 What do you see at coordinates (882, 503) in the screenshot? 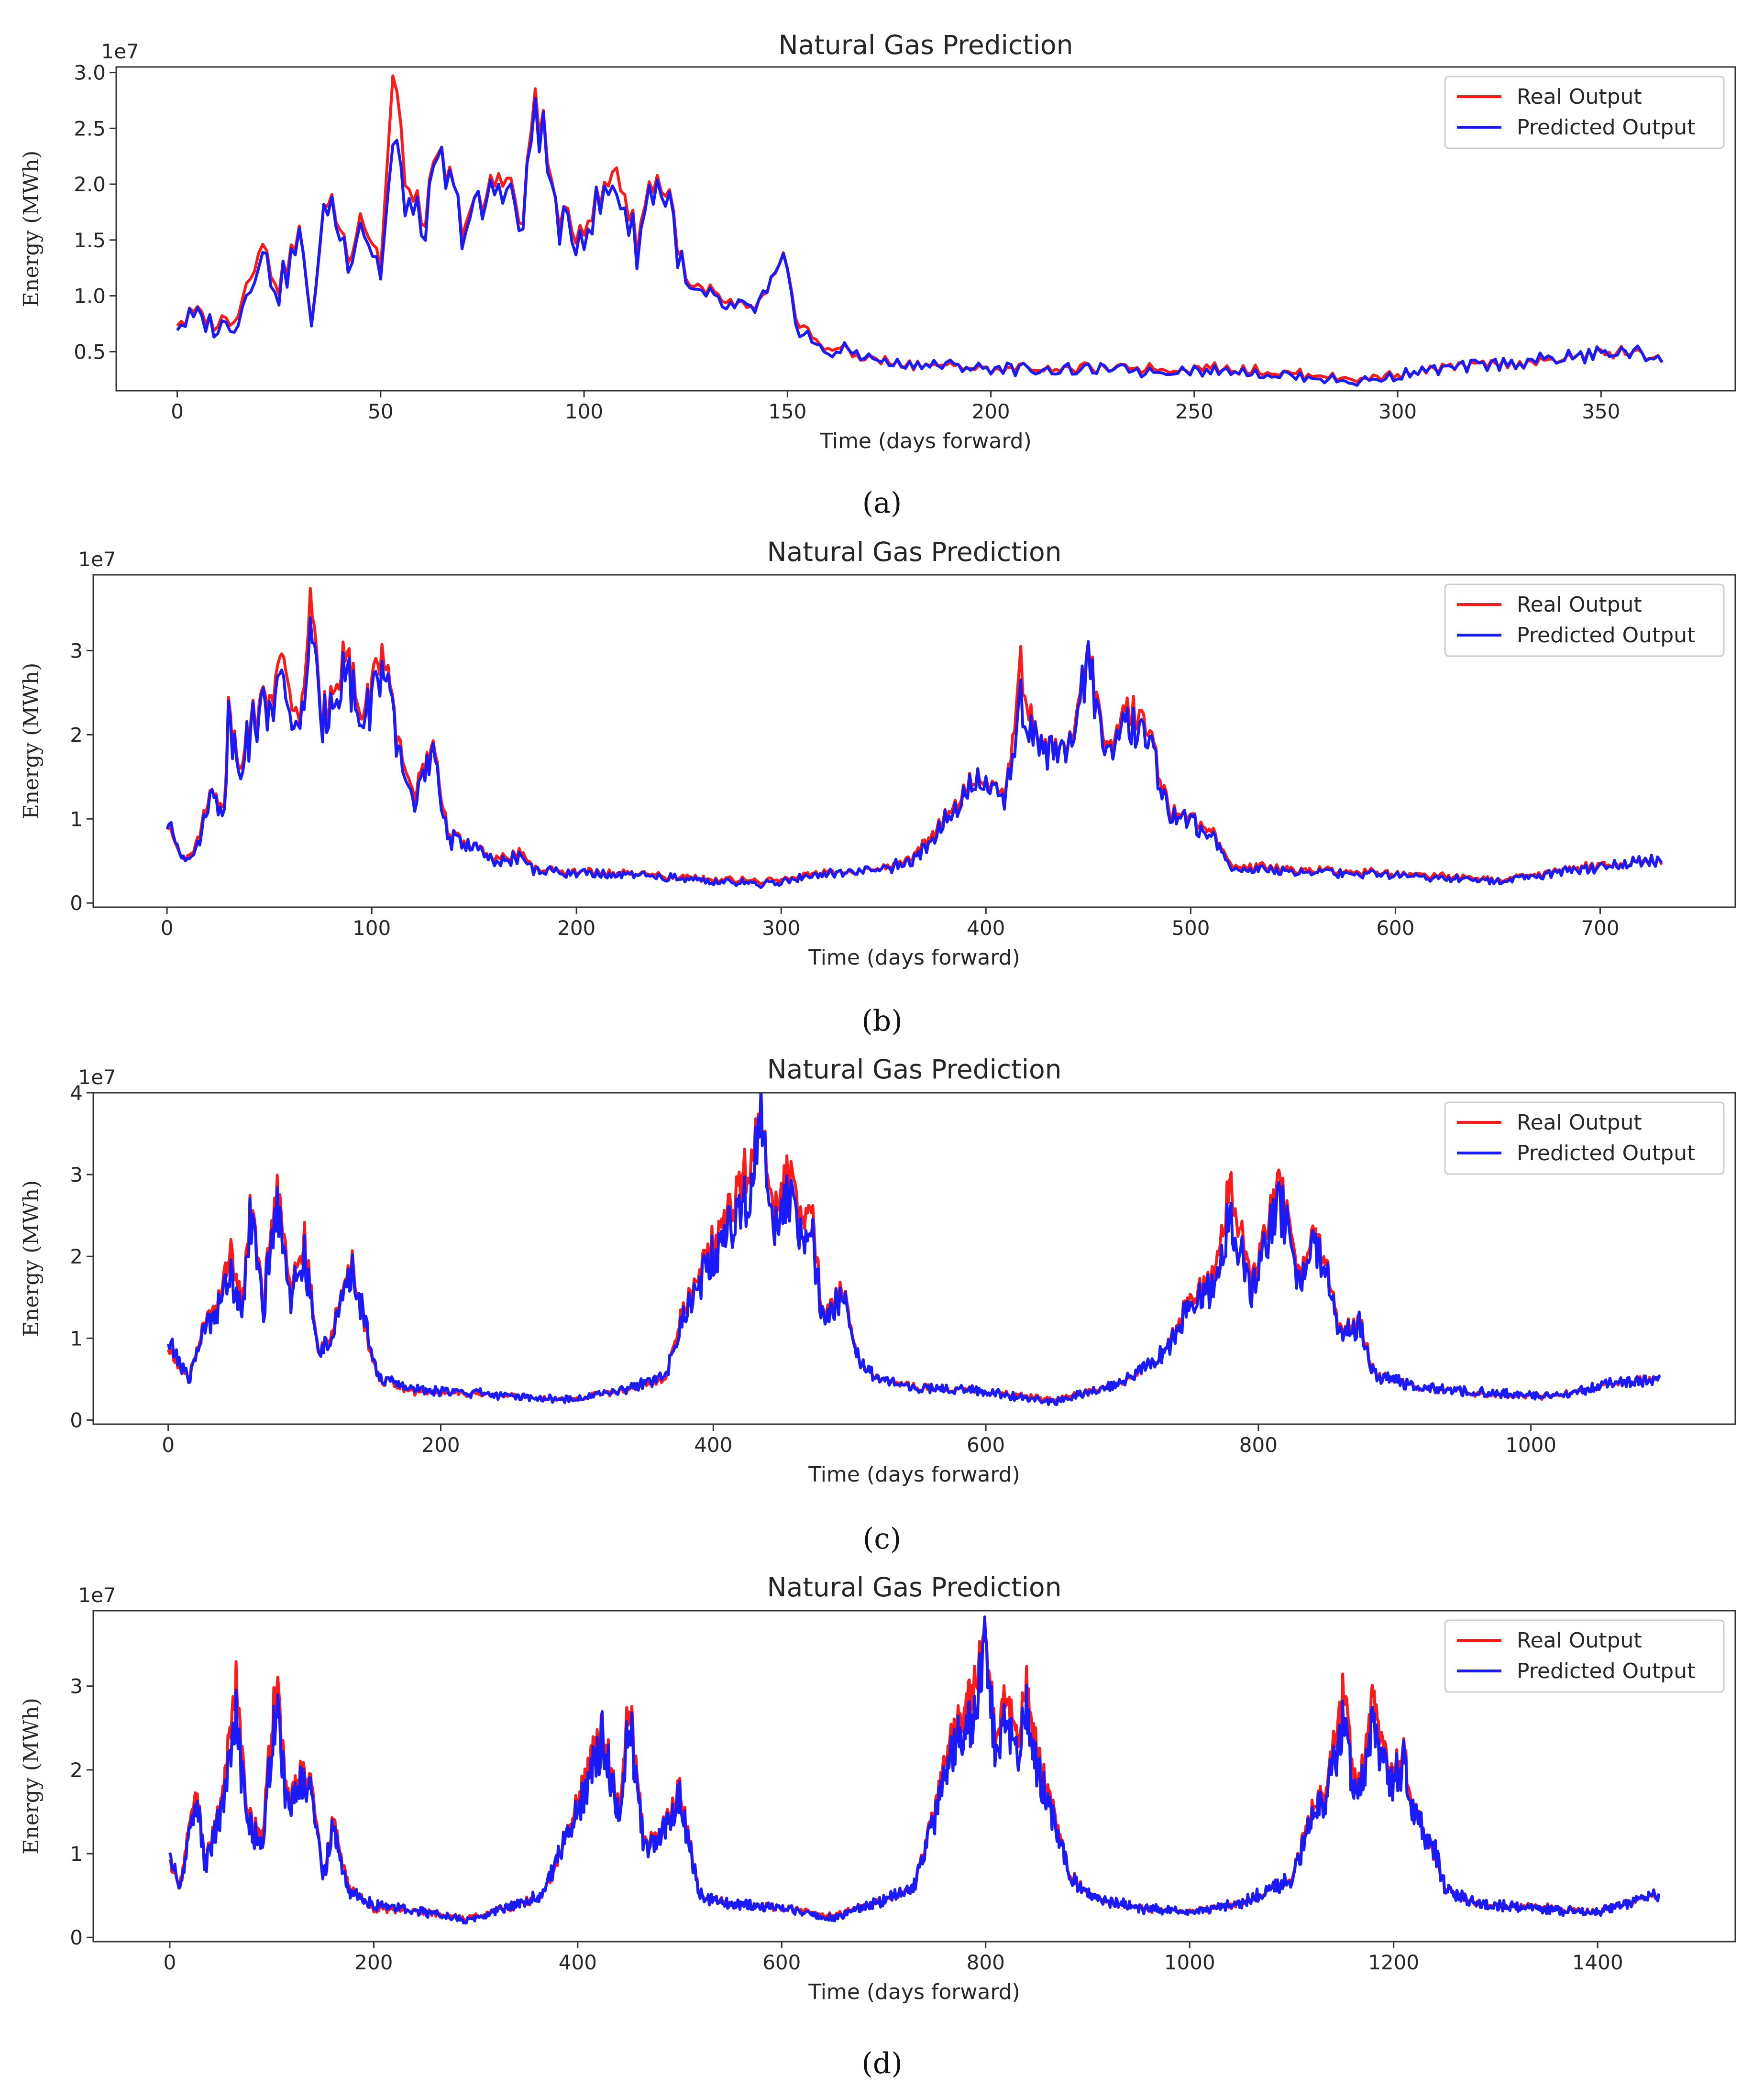
I see `figure-caption: (a)` at bounding box center [882, 503].